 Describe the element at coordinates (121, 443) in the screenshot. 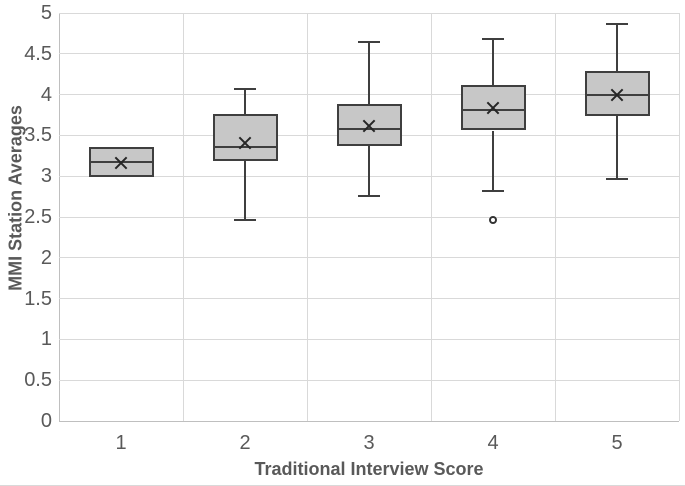

I see `x-tick-label: 1` at that location.